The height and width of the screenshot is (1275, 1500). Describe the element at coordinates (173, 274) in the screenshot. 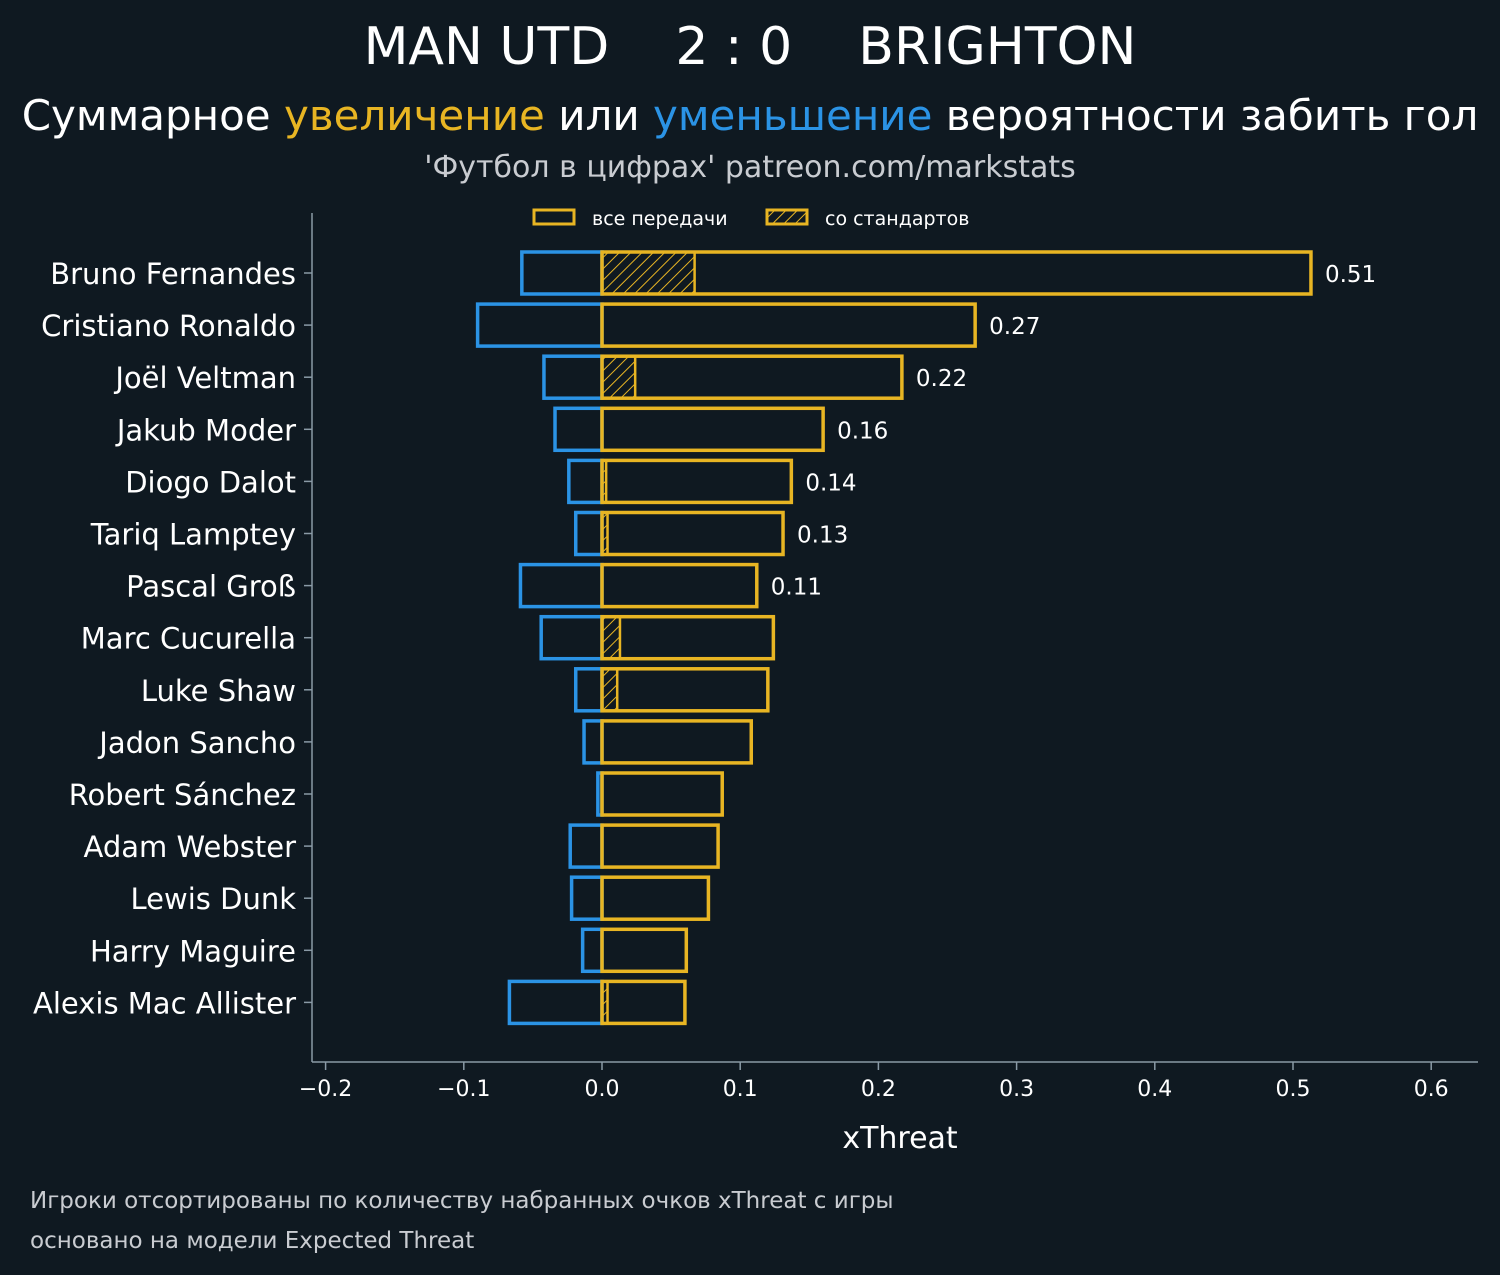

I see `player-label: Bruno Fernandes` at that location.